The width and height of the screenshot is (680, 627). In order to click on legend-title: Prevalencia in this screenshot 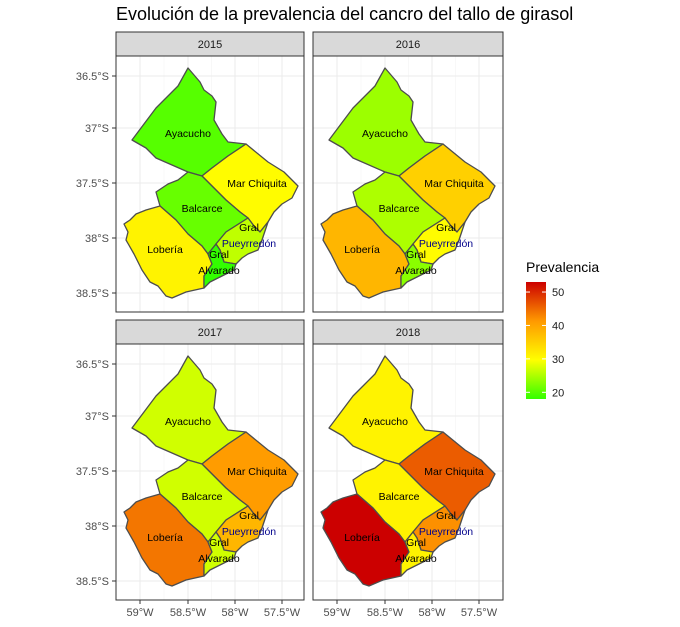, I will do `click(562, 267)`.